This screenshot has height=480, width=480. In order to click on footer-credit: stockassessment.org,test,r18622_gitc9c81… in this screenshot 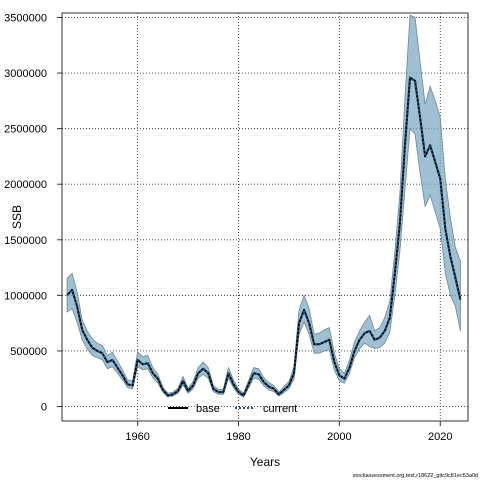, I will do `click(415, 476)`.